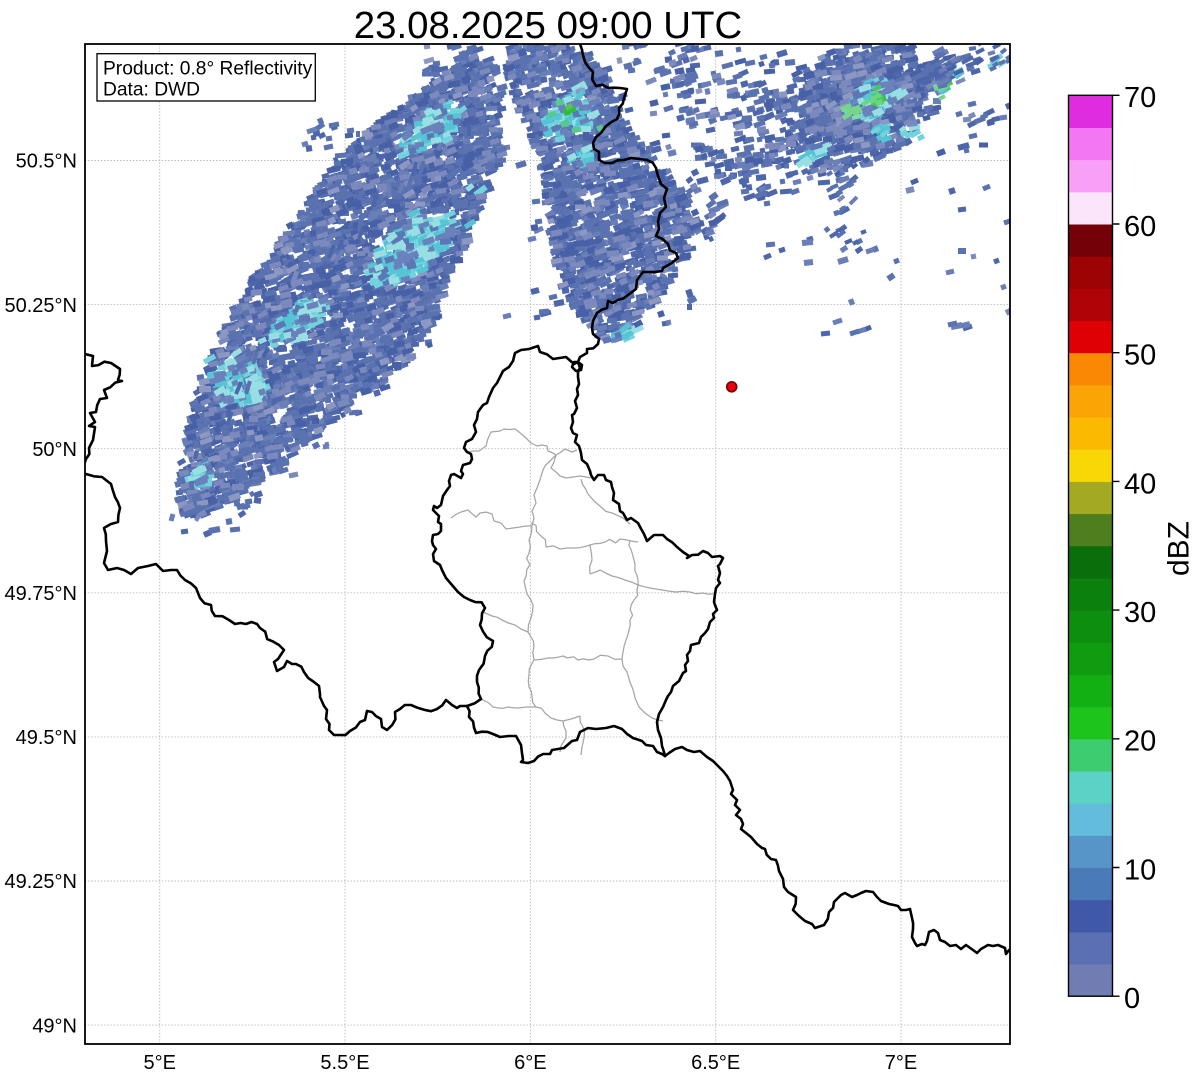 The image size is (1202, 1086). Describe the element at coordinates (530, 1063) in the screenshot. I see `svg-text: 6°E` at that location.